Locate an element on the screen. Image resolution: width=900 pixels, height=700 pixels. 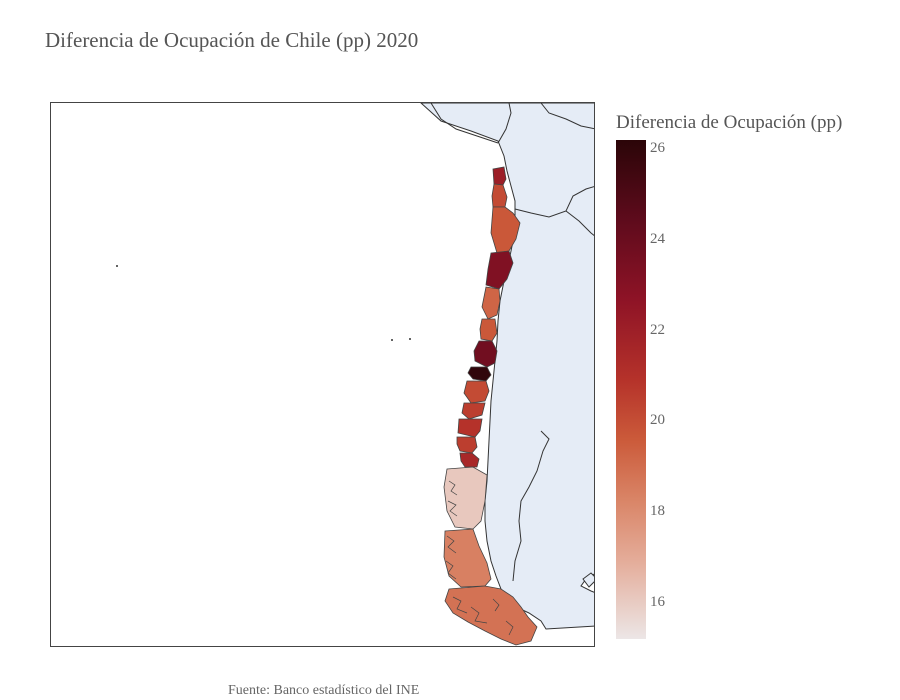
colorbar-tick-label: 18 is located at coordinates (657, 510).